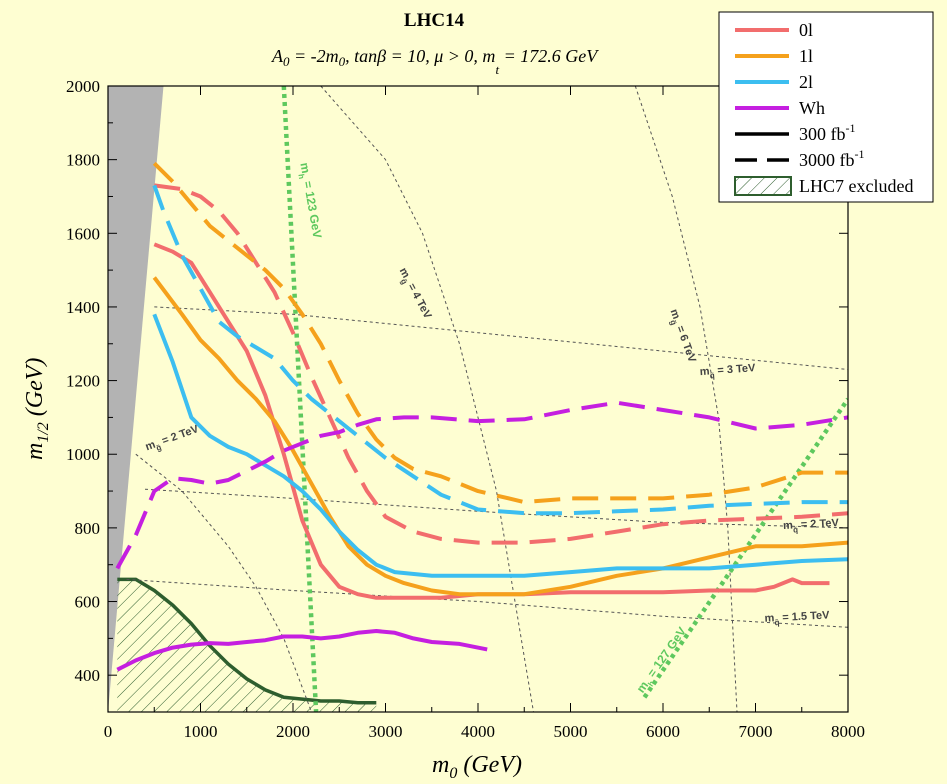 The width and height of the screenshot is (947, 784). I want to click on svg-text: m1/2 (GeV), so click(37, 409).